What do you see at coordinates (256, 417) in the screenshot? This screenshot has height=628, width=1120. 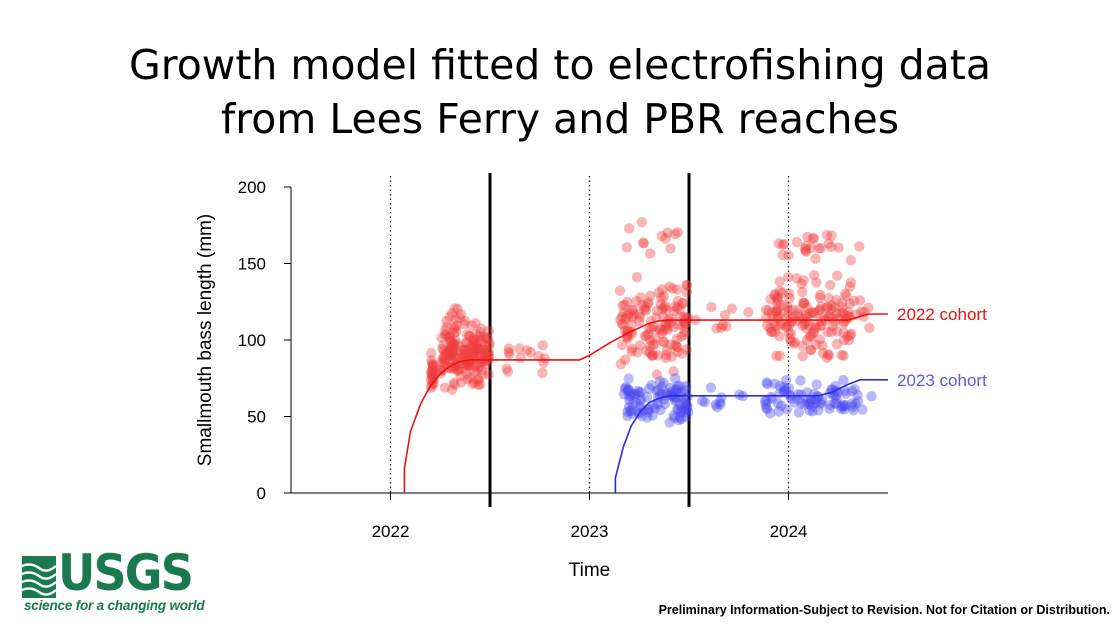 I see `y-tick-label: 50` at bounding box center [256, 417].